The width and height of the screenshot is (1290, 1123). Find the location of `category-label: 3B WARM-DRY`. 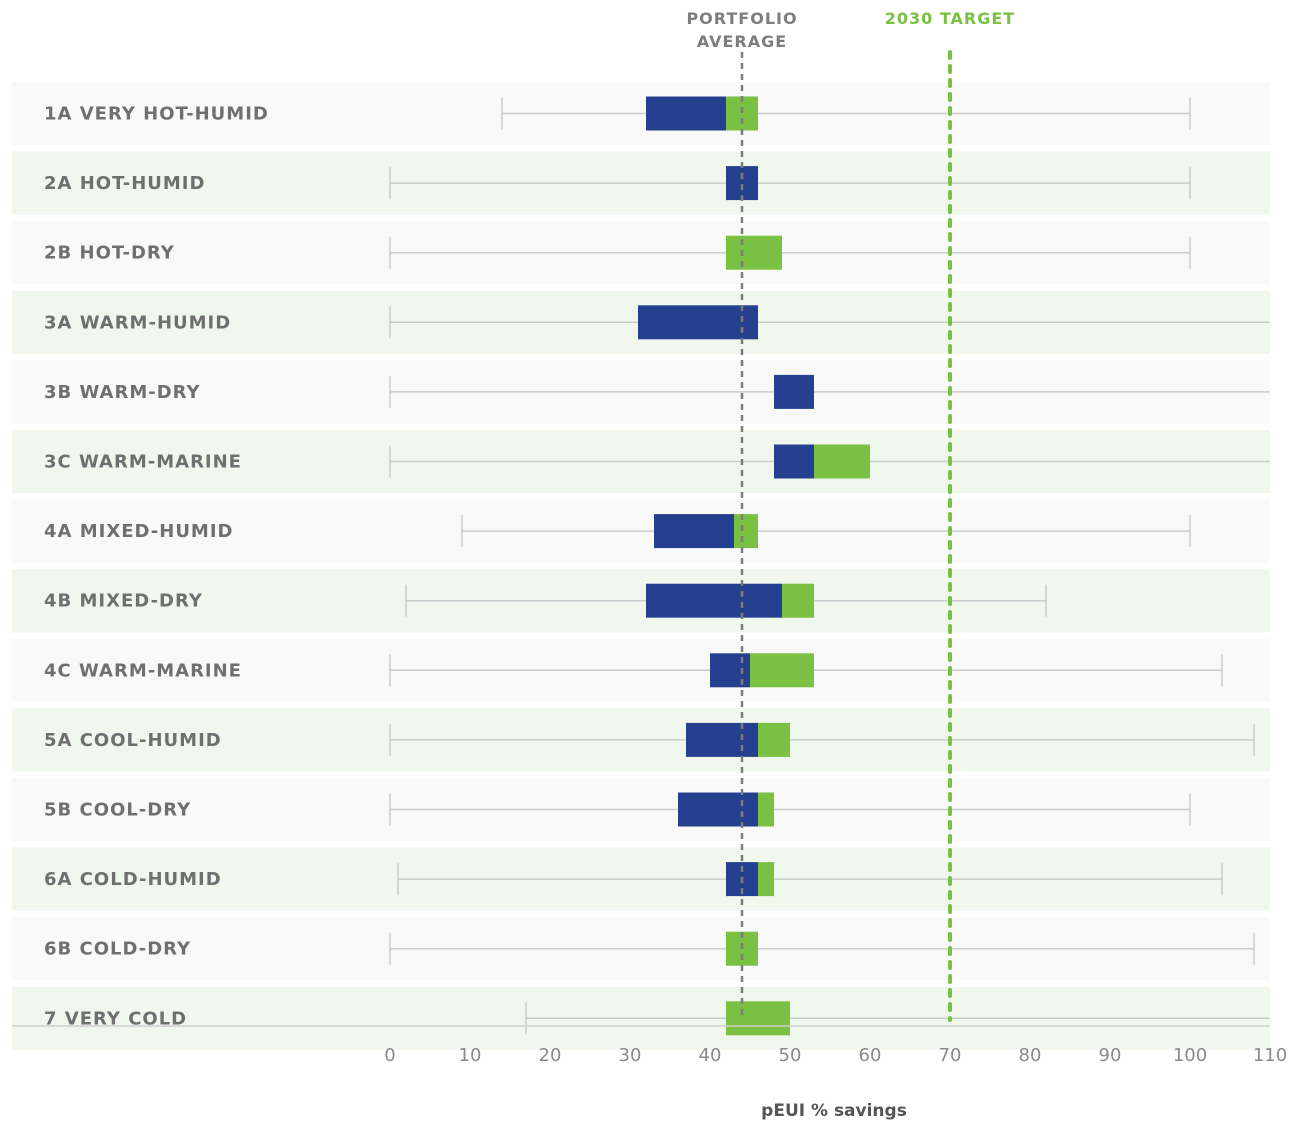

category-label: 3B WARM-DRY is located at coordinates (122, 392).